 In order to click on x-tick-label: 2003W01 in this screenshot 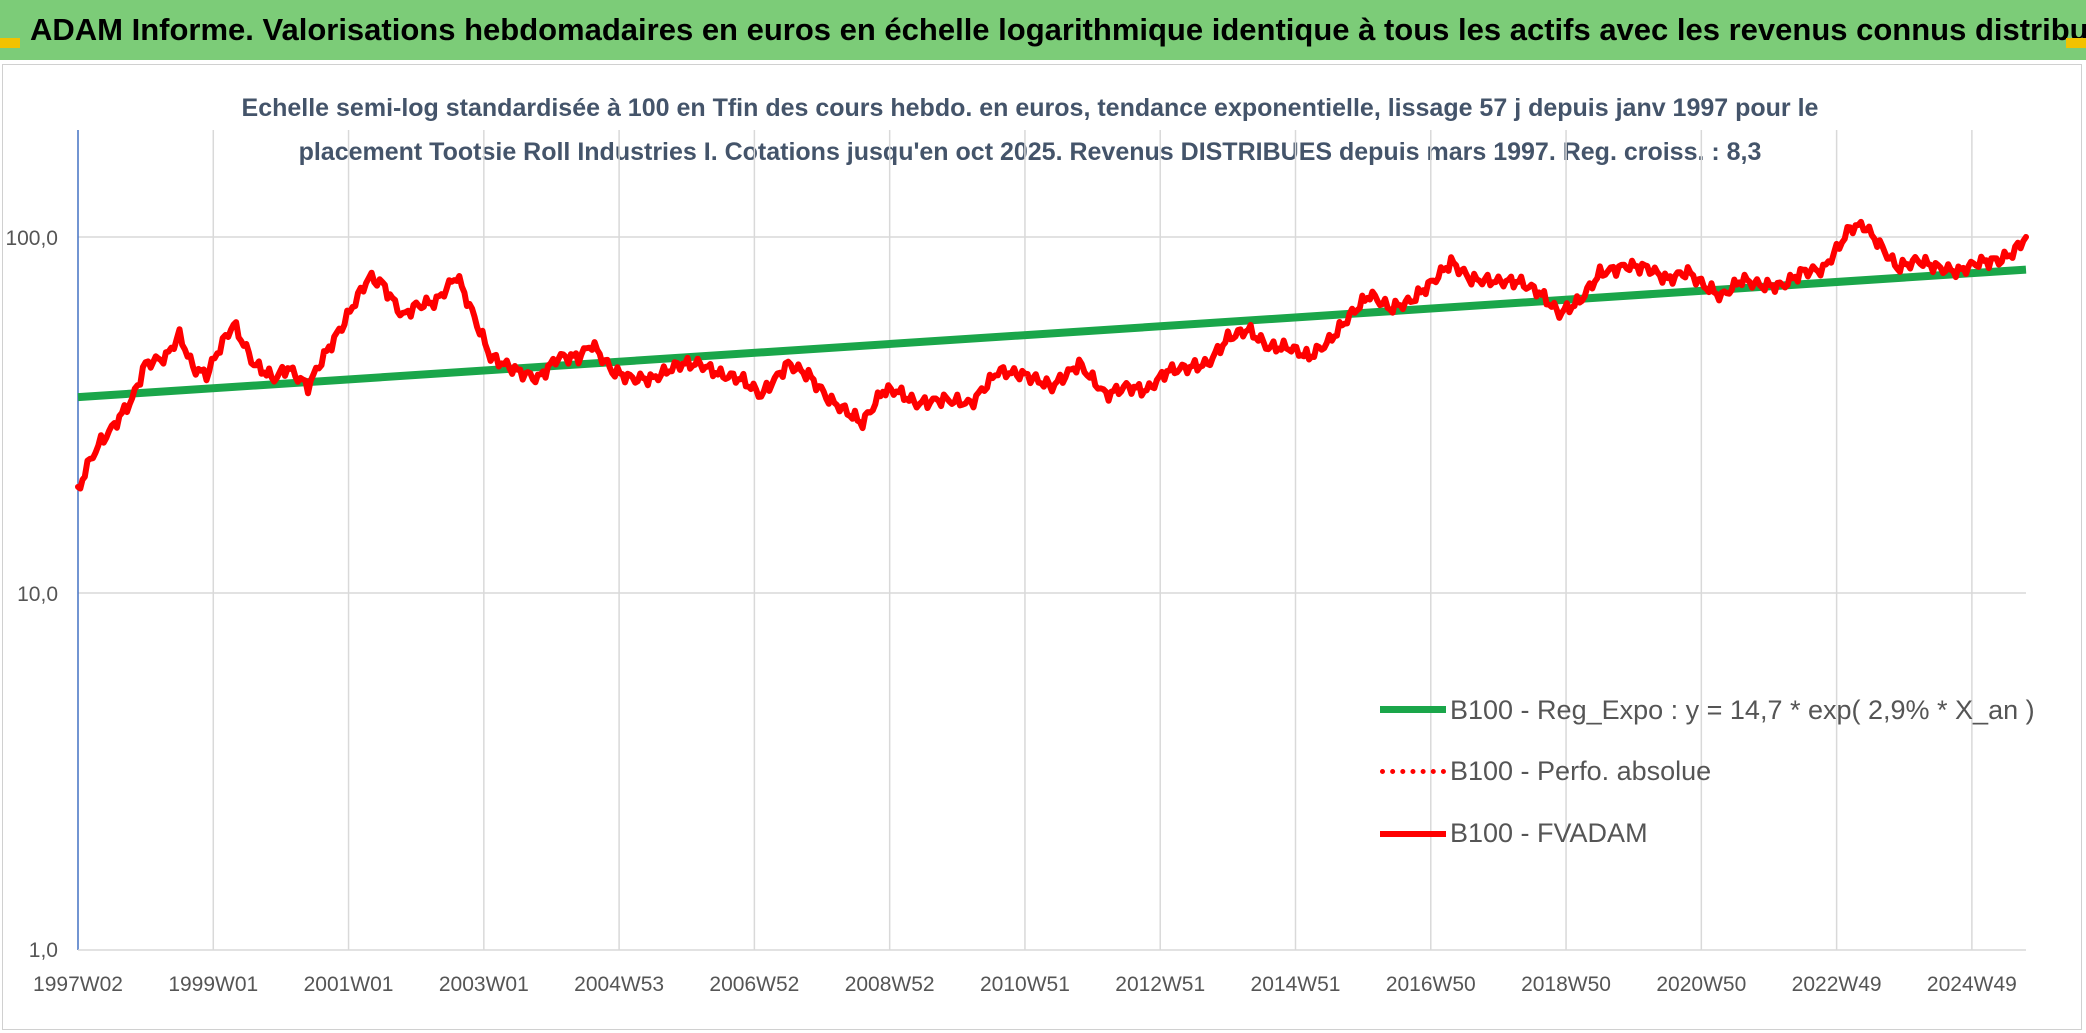, I will do `click(484, 984)`.